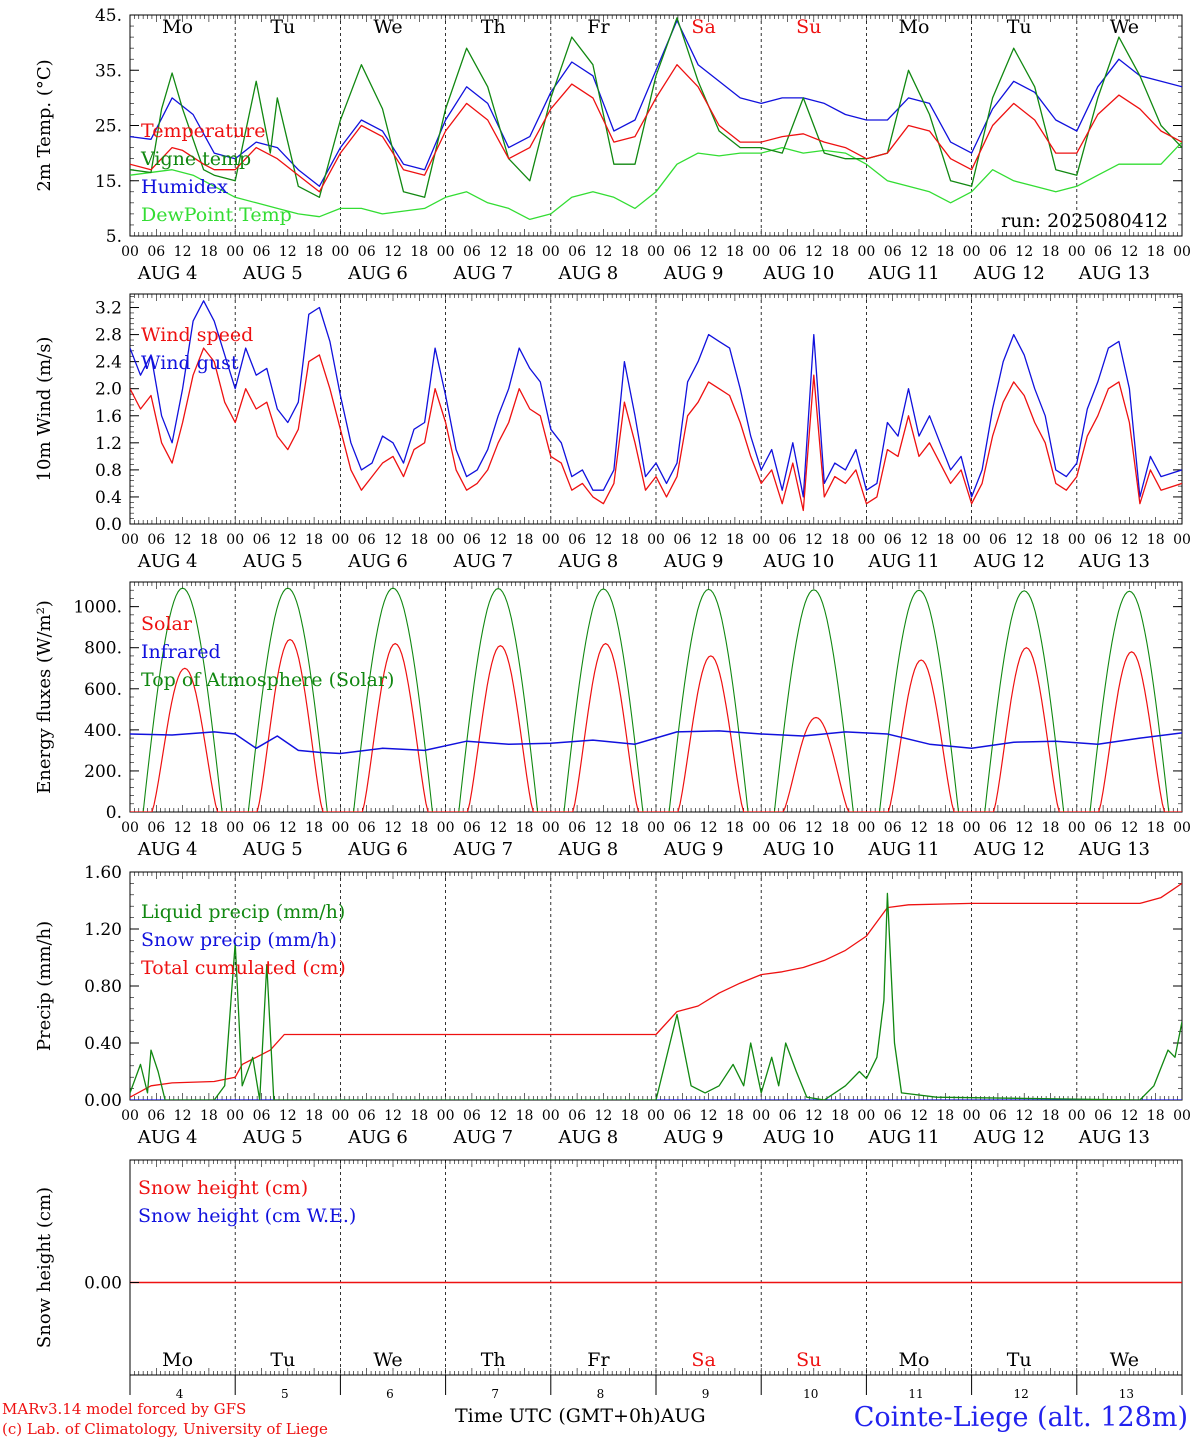 This screenshot has height=1440, width=1194. Describe the element at coordinates (108, 363) in the screenshot. I see `ytick-label: 2.4` at that location.